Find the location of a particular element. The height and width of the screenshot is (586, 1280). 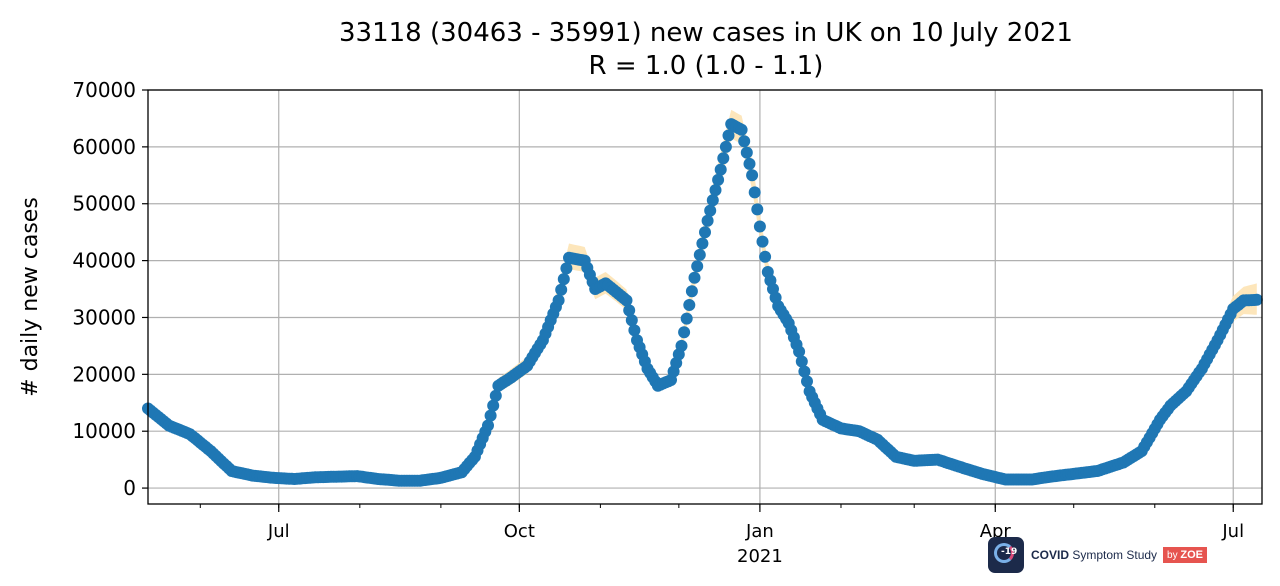

y-tick-label: 70000 is located at coordinates (104, 90).